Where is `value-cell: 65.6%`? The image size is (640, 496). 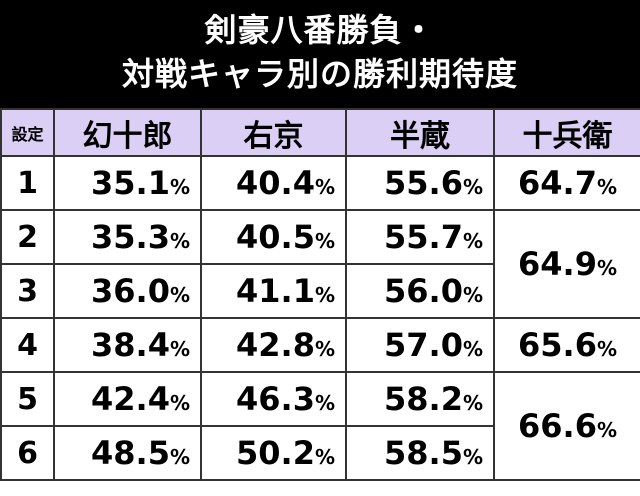 value-cell: 65.6% is located at coordinates (566, 345).